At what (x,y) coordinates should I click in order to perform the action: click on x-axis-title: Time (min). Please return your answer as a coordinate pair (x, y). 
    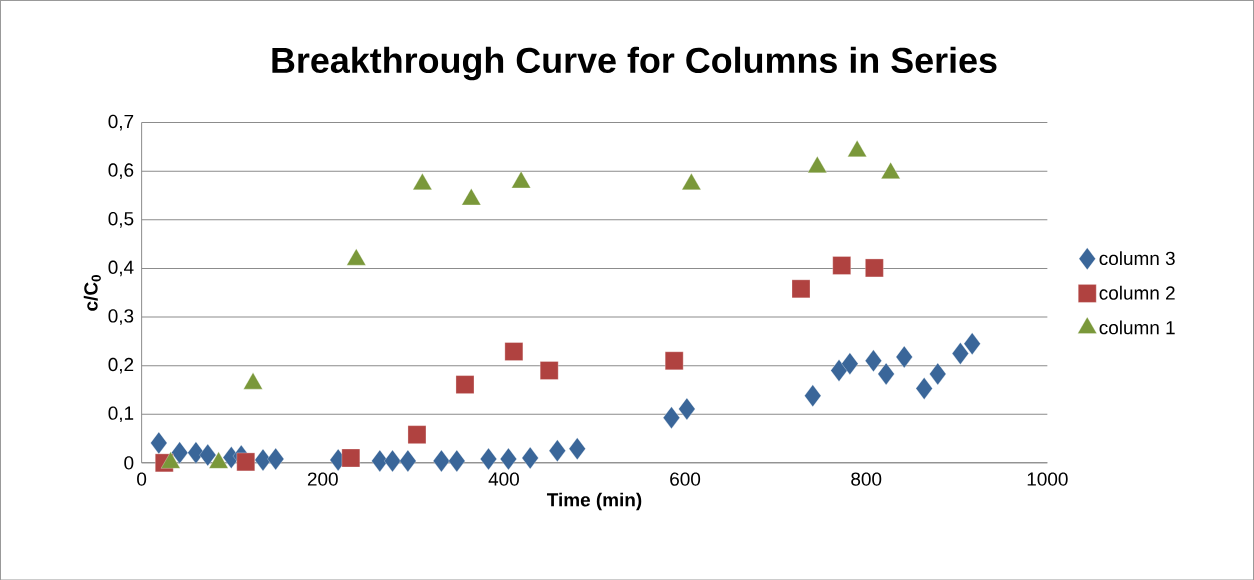
    Looking at the image, I should click on (594, 501).